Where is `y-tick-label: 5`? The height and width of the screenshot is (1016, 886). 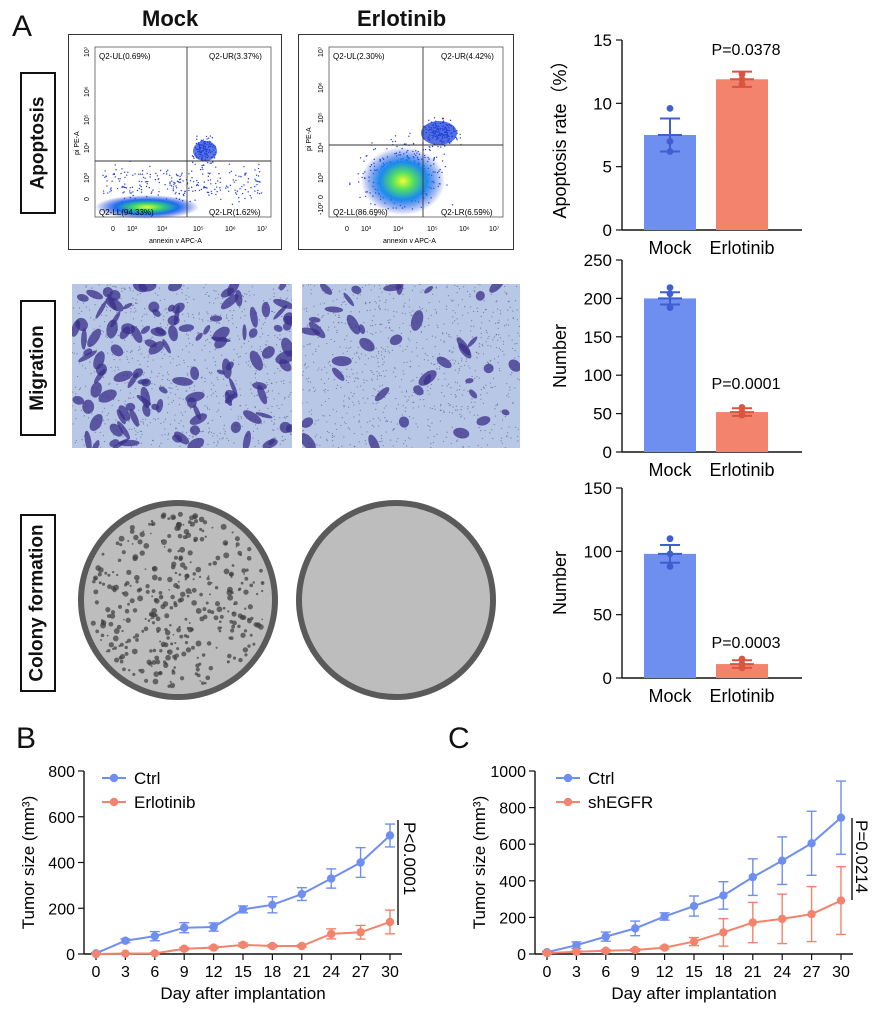
y-tick-label: 5 is located at coordinates (607, 167).